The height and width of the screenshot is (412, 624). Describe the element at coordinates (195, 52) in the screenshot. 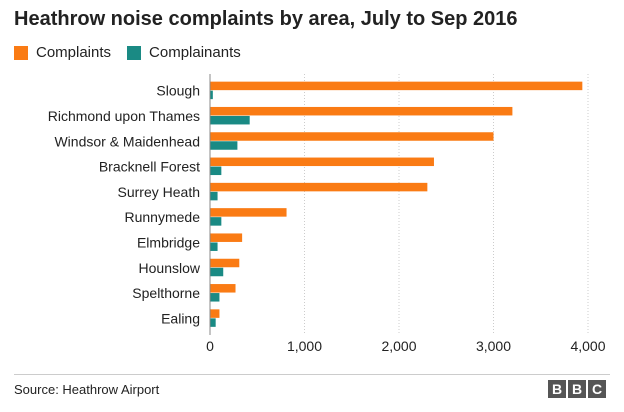

I see `legend-label-complainants: Complainants` at that location.